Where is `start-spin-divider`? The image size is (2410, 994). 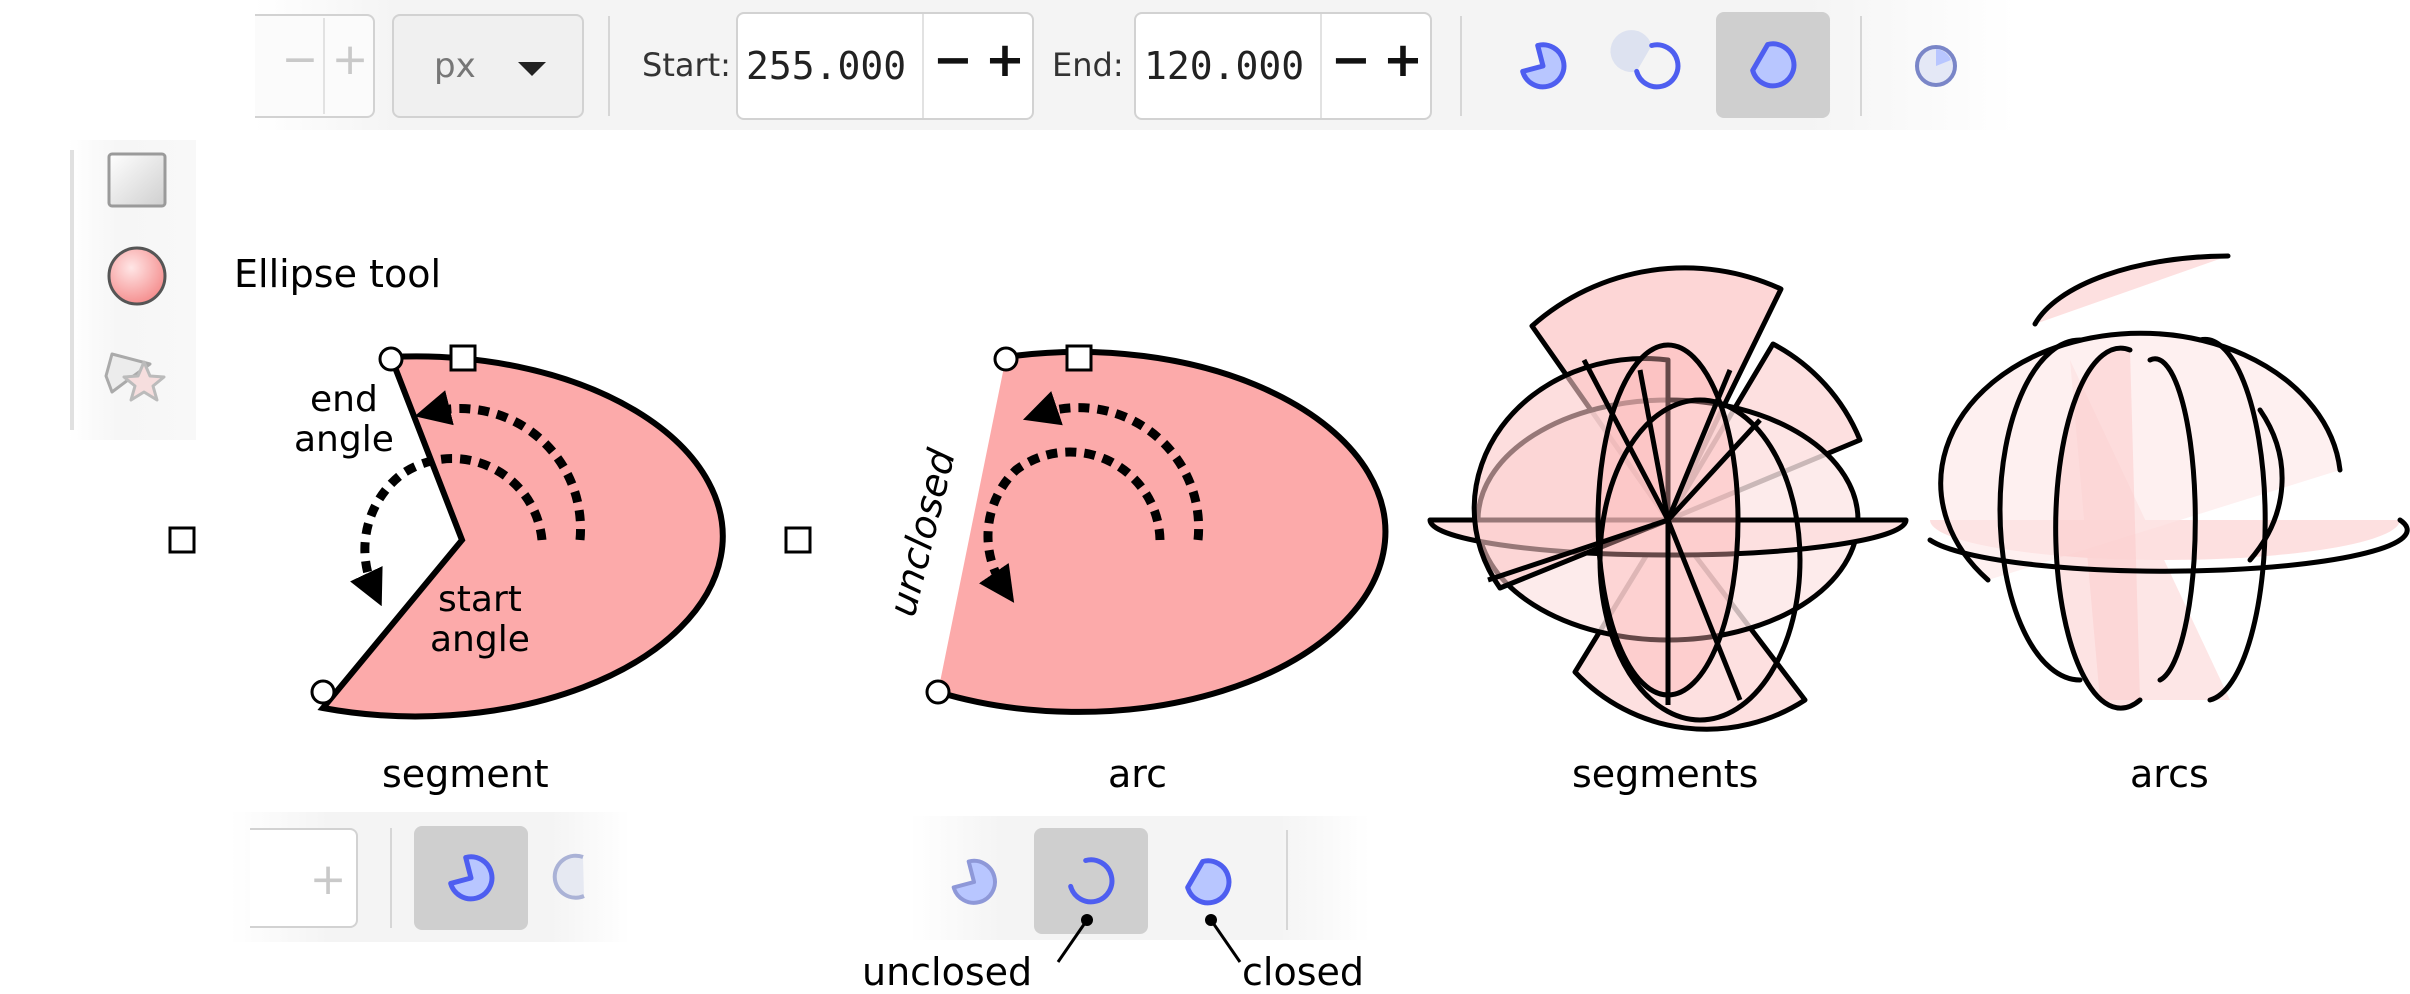
start-spin-divider is located at coordinates (923, 66).